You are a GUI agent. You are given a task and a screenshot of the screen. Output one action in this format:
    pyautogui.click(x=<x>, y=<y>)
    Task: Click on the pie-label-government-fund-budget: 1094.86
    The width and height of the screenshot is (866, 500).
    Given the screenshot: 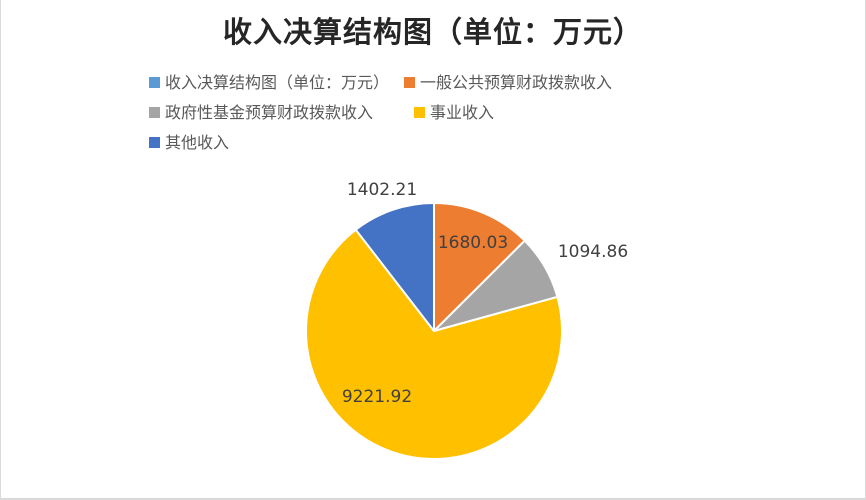 What is the action you would take?
    pyautogui.click(x=593, y=252)
    